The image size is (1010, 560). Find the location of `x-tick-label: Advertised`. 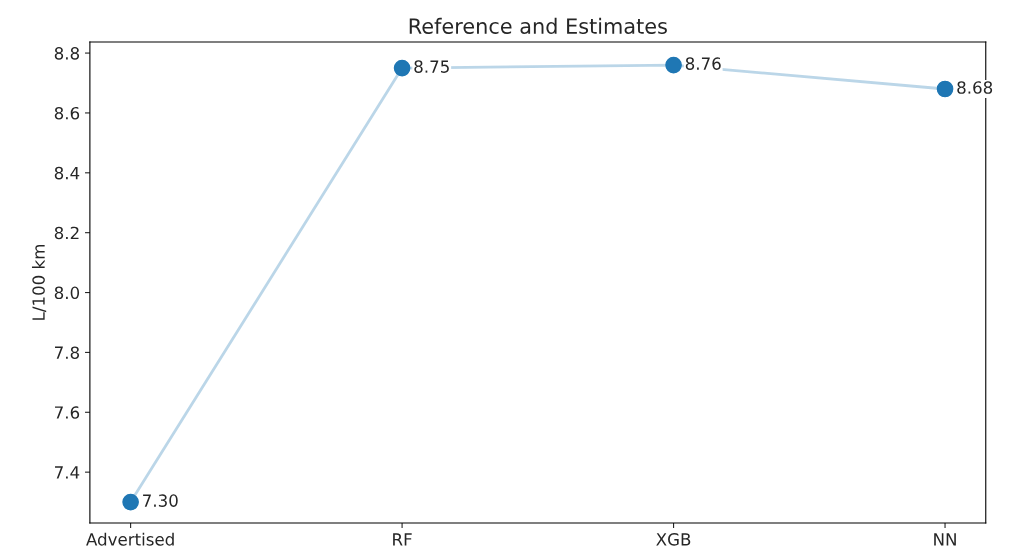

x-tick-label: Advertised is located at coordinates (130, 539).